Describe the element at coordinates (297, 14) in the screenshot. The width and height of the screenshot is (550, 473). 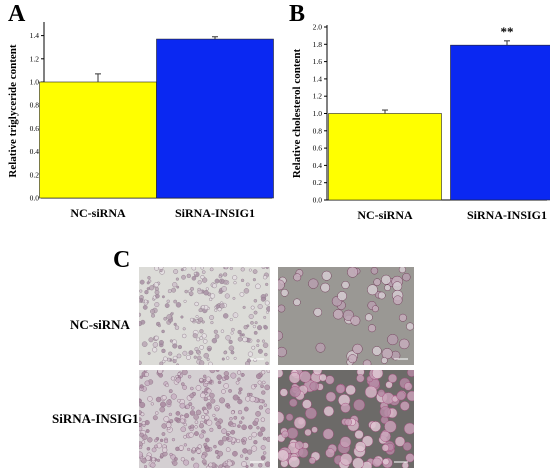
I see `panel-label-b: B` at that location.